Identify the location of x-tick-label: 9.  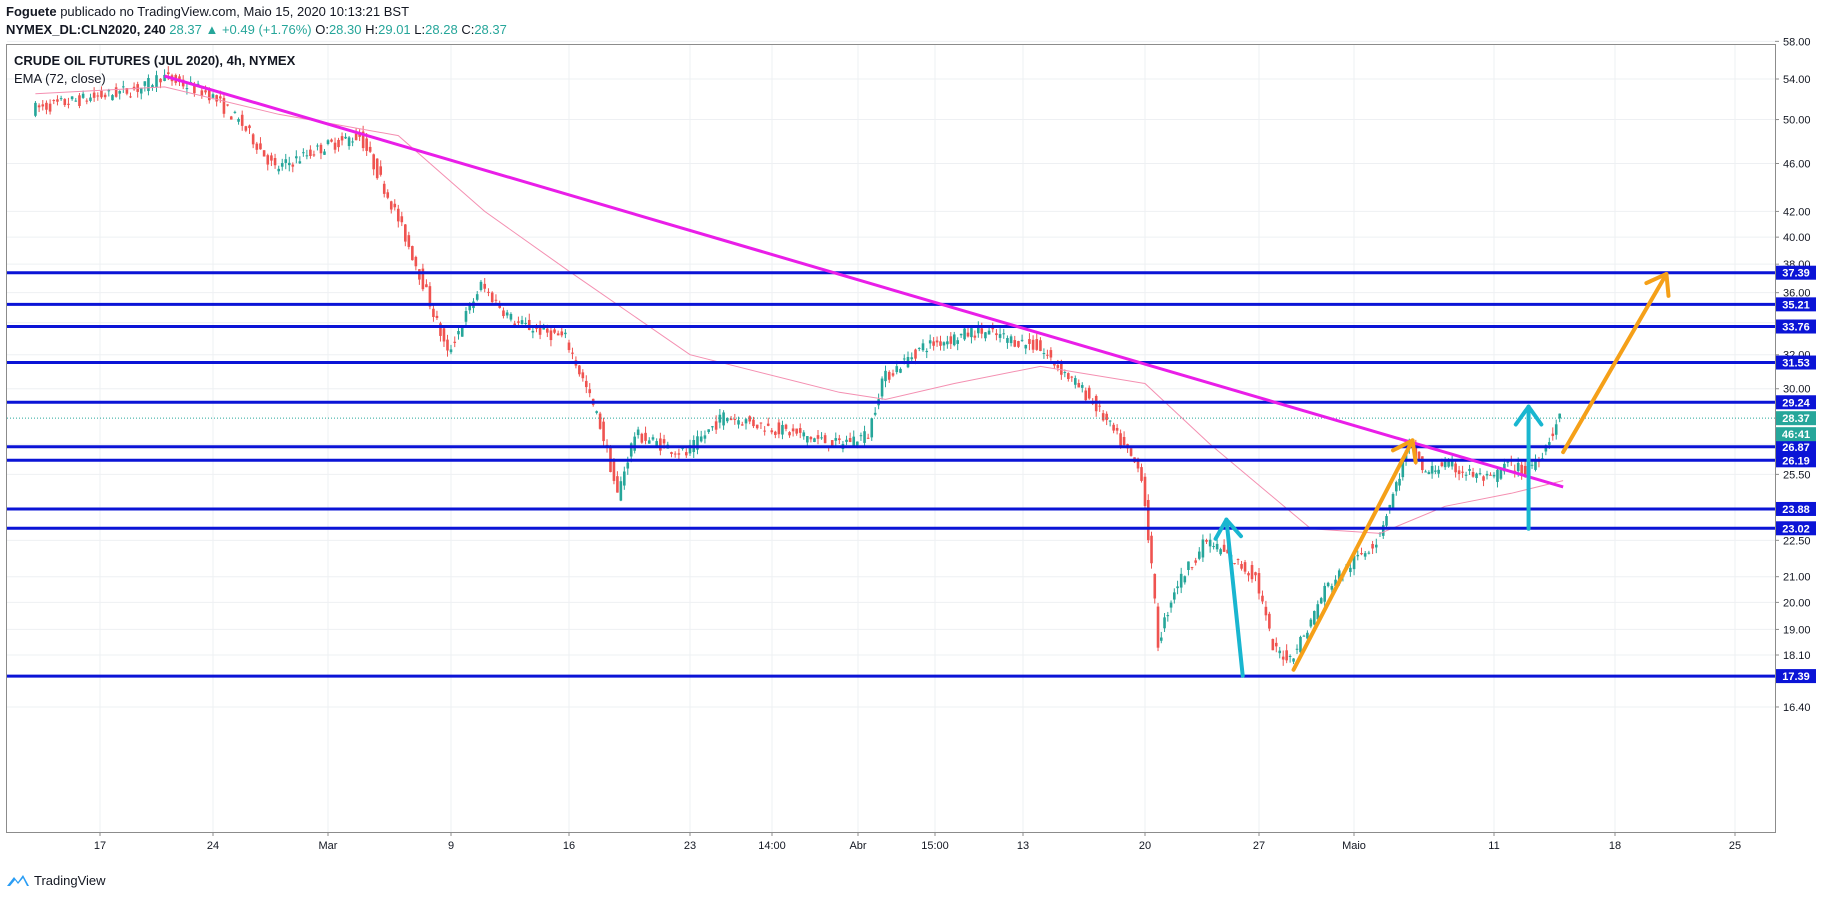
(451, 846).